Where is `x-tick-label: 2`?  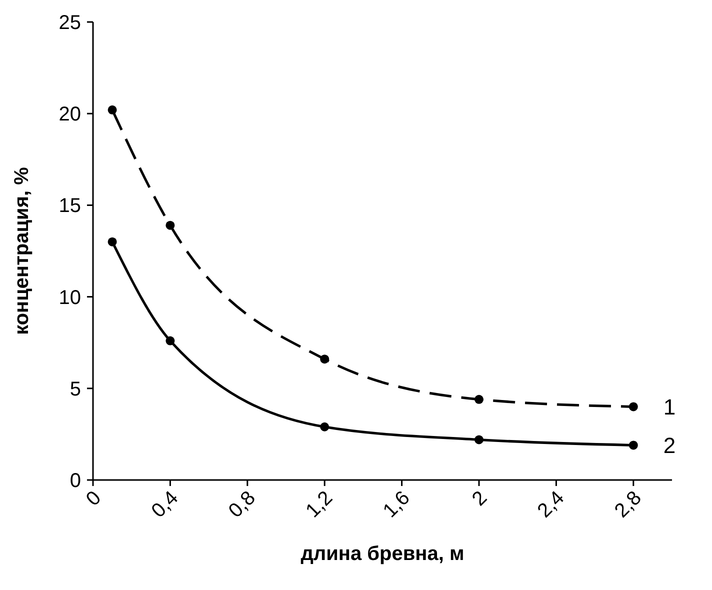
x-tick-label: 2 is located at coordinates (480, 498).